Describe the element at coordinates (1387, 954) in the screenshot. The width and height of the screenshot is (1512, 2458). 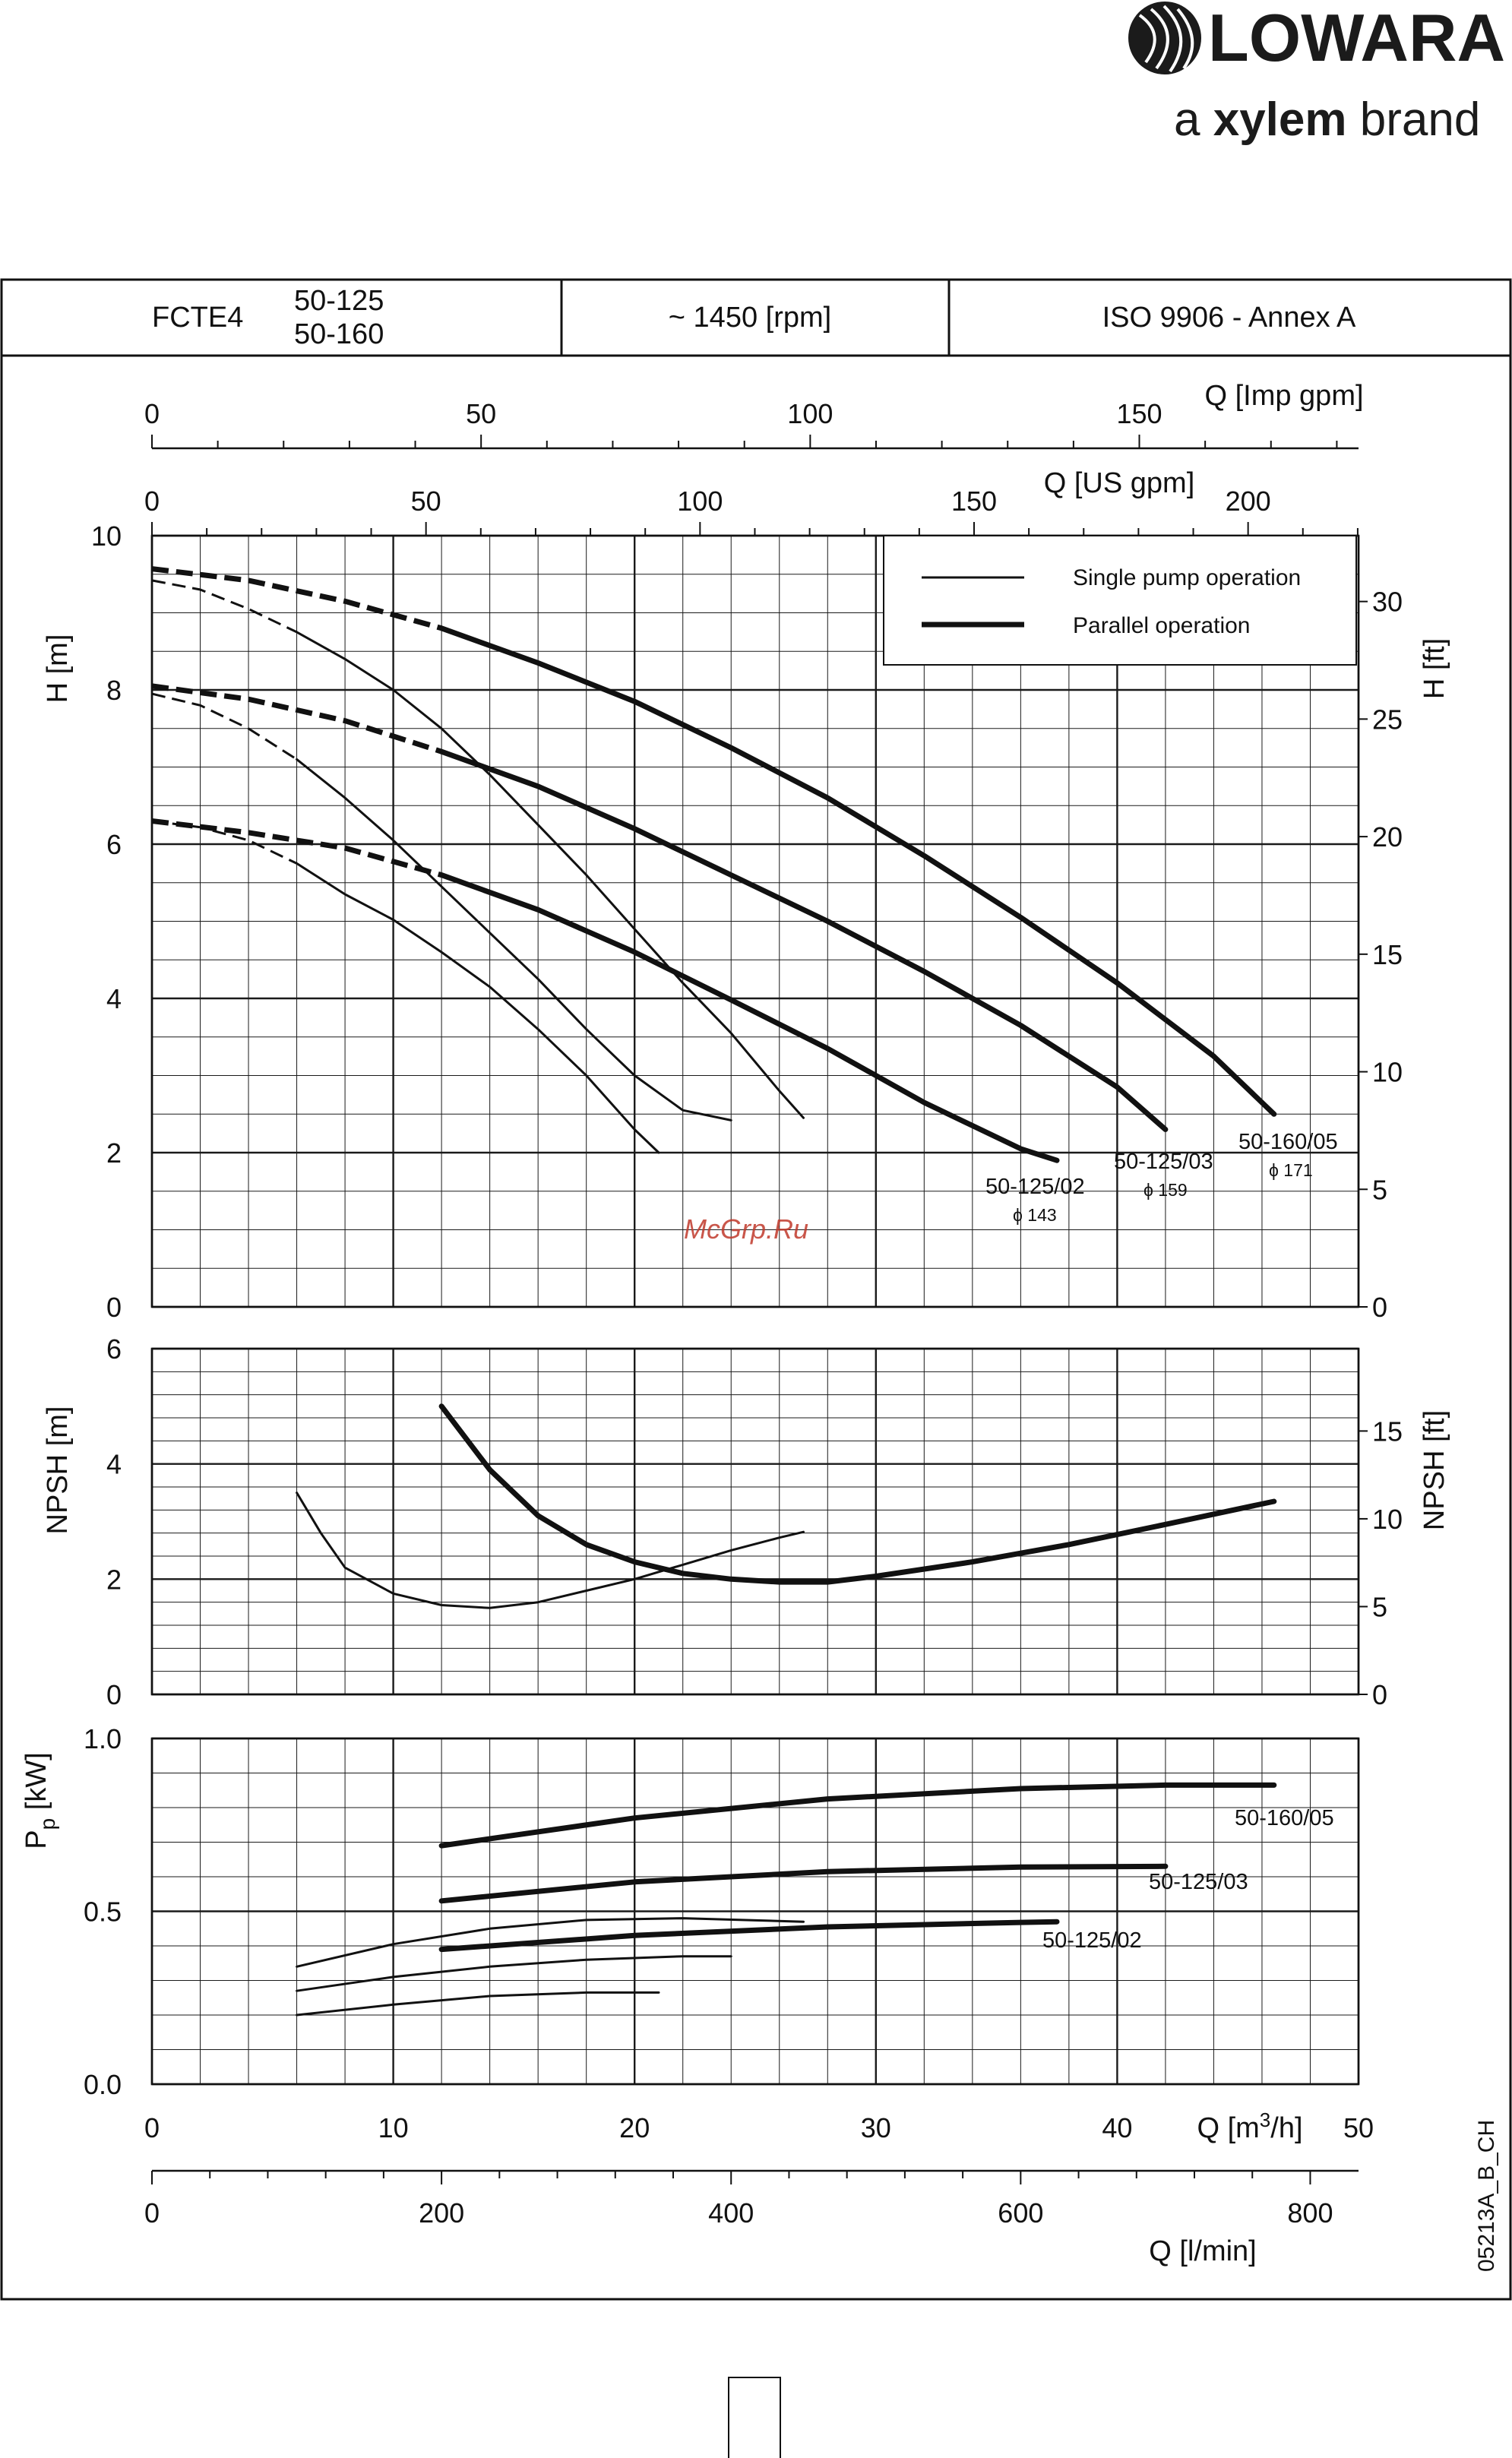
I see `head-y2tick-15: 15` at that location.